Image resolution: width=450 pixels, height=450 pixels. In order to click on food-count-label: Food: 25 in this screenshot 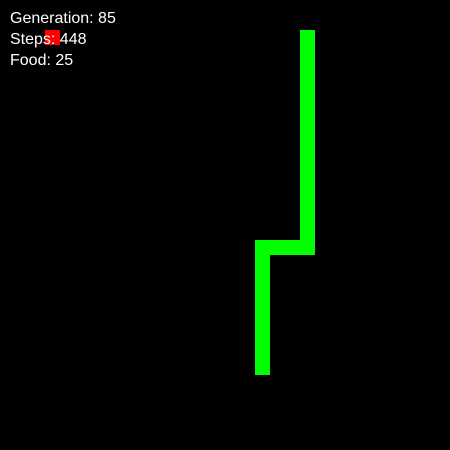, I will do `click(42, 60)`.